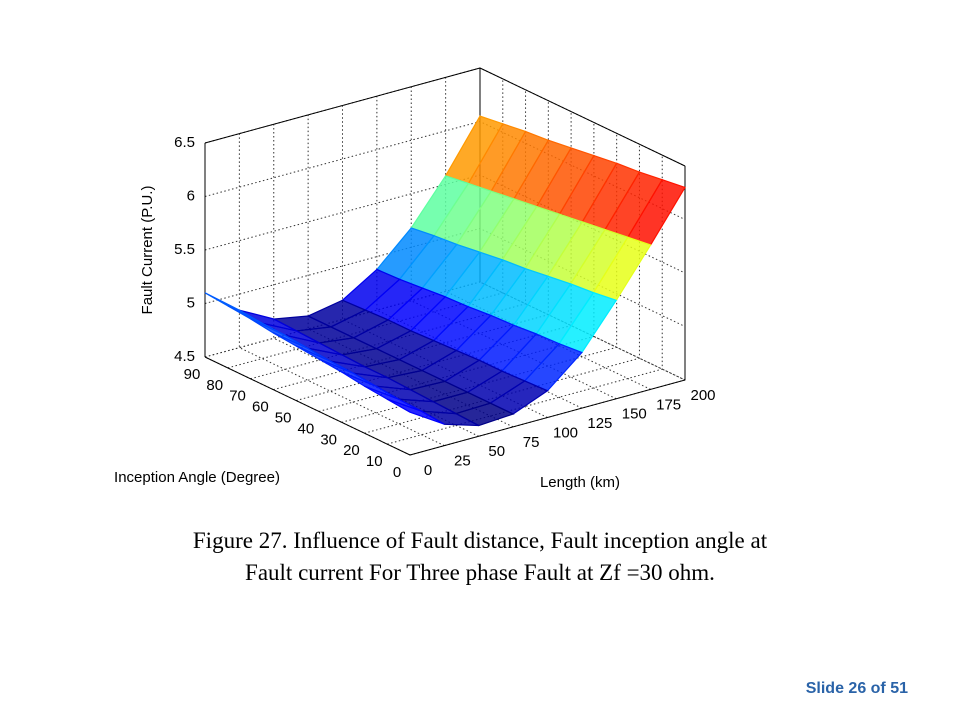  Describe the element at coordinates (397, 472) in the screenshot. I see `y-tick-label: 0` at that location.